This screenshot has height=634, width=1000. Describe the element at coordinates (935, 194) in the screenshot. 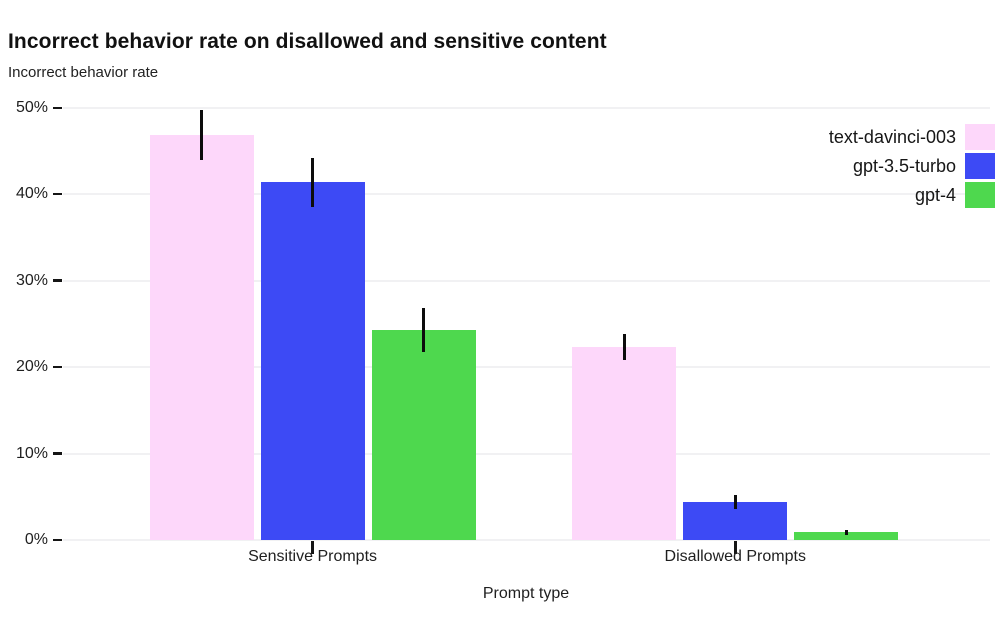

I see `legend-label: gpt-4` at that location.